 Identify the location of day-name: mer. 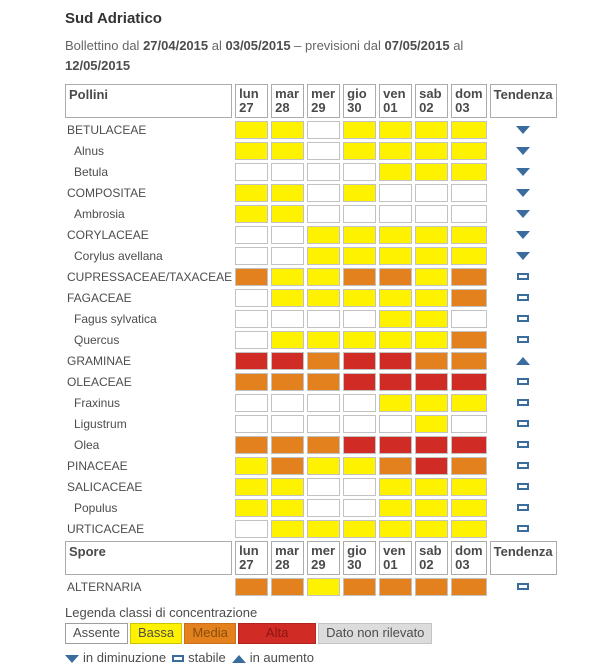
(323, 93).